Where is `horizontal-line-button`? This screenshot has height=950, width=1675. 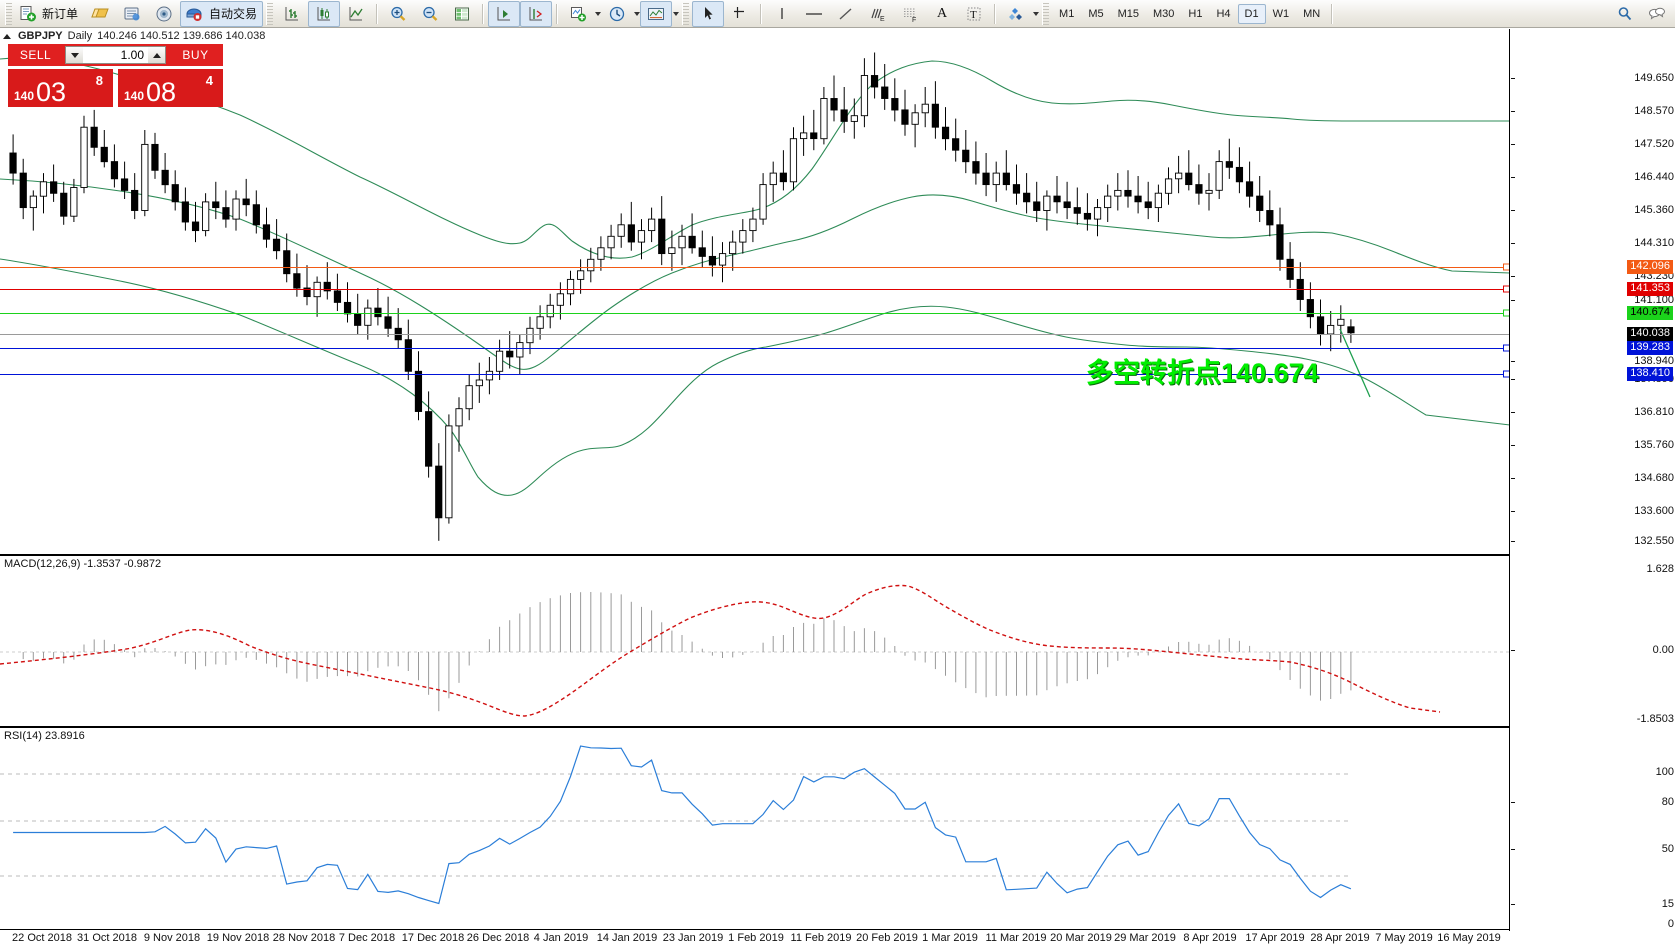
horizontal-line-button is located at coordinates (814, 14).